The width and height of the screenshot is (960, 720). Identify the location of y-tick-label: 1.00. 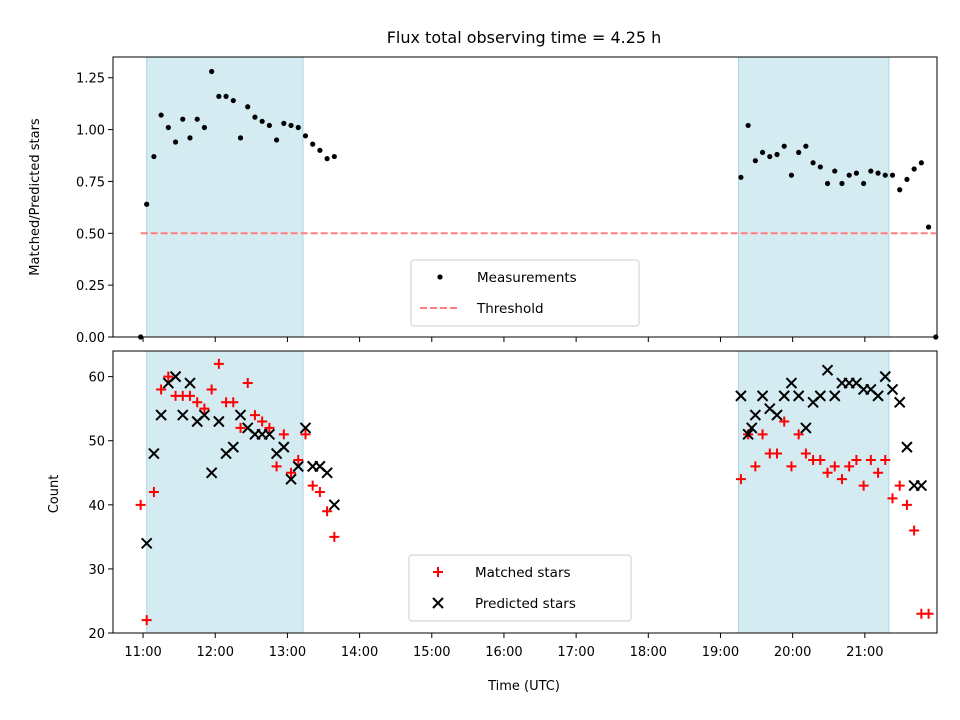
(90, 131).